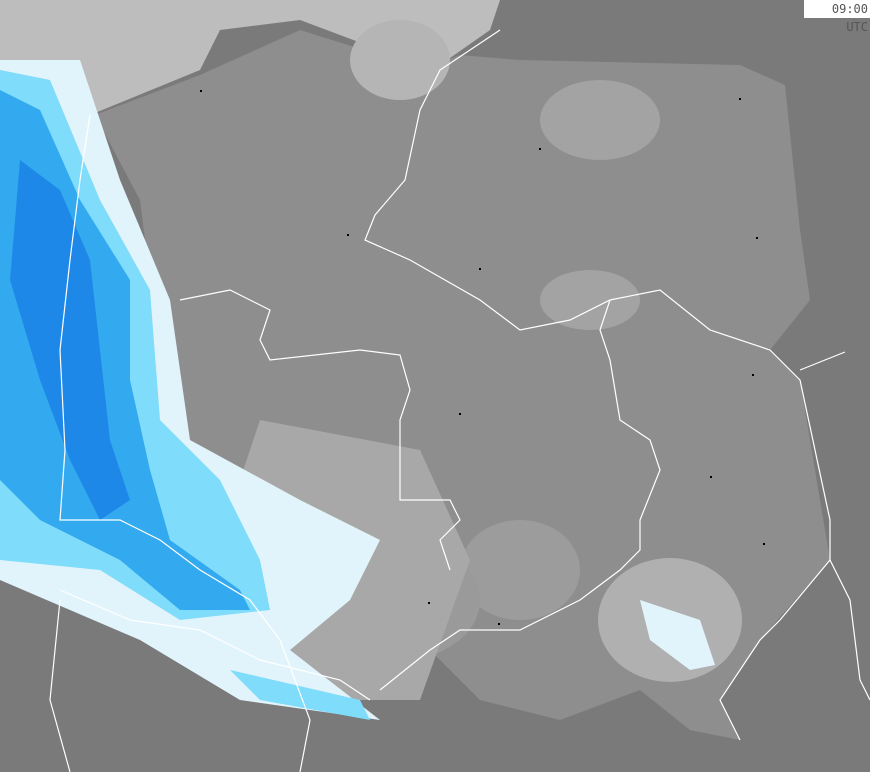  What do you see at coordinates (837, 17) in the screenshot?
I see `time-label: 09:00 UTC` at bounding box center [837, 17].